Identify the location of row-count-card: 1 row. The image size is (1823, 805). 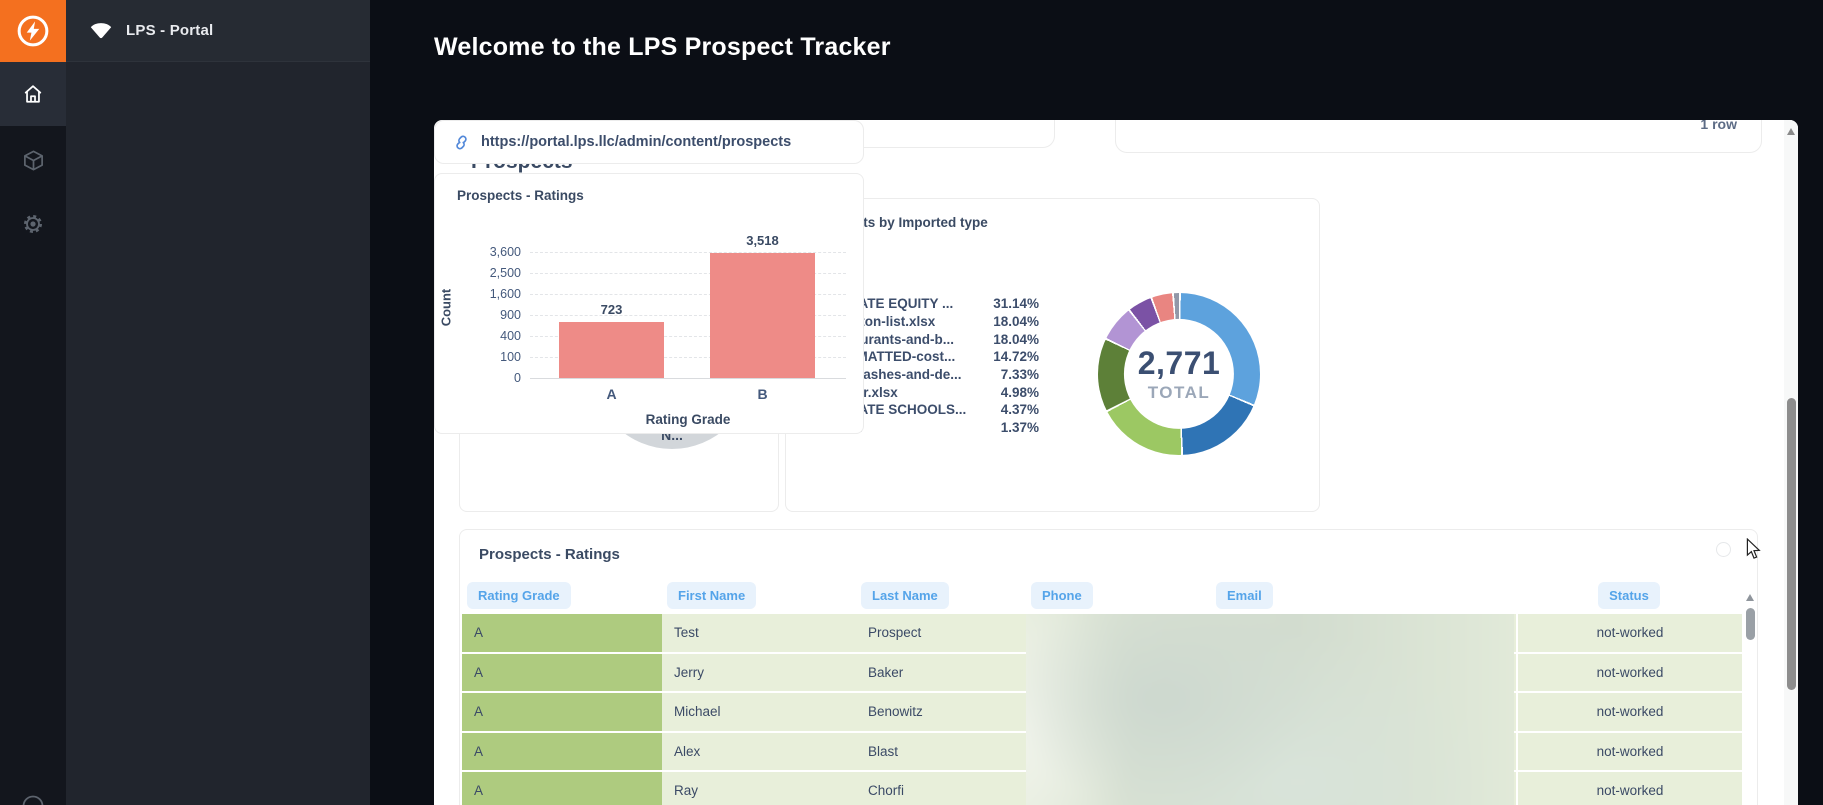
(1438, 136).